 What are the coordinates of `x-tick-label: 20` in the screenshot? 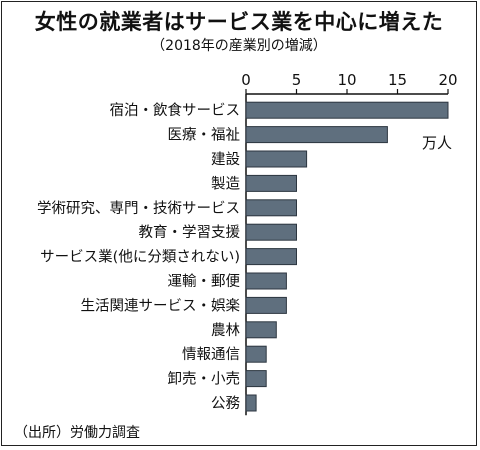 It's located at (447, 80).